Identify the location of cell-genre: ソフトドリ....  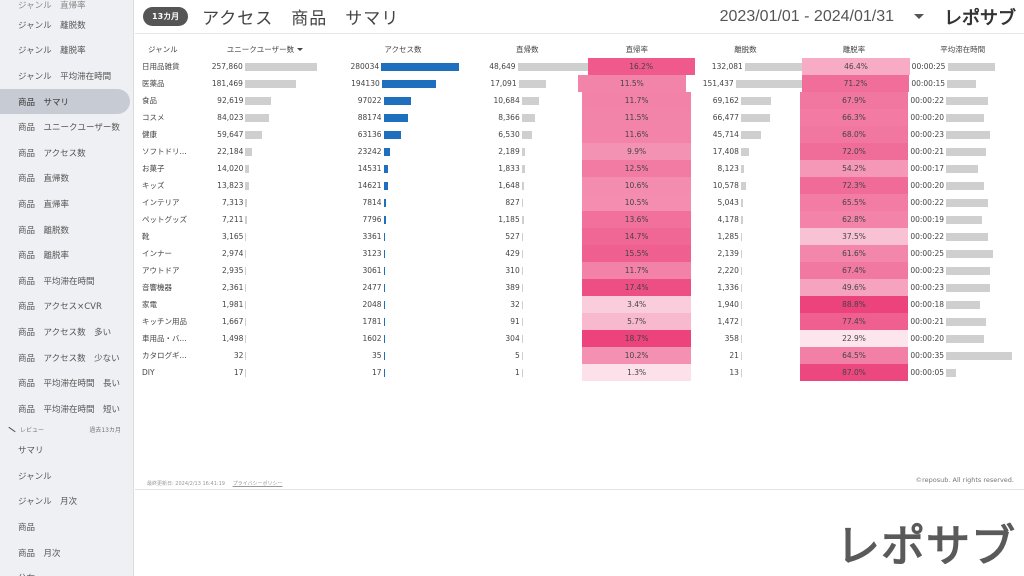
(164, 151).